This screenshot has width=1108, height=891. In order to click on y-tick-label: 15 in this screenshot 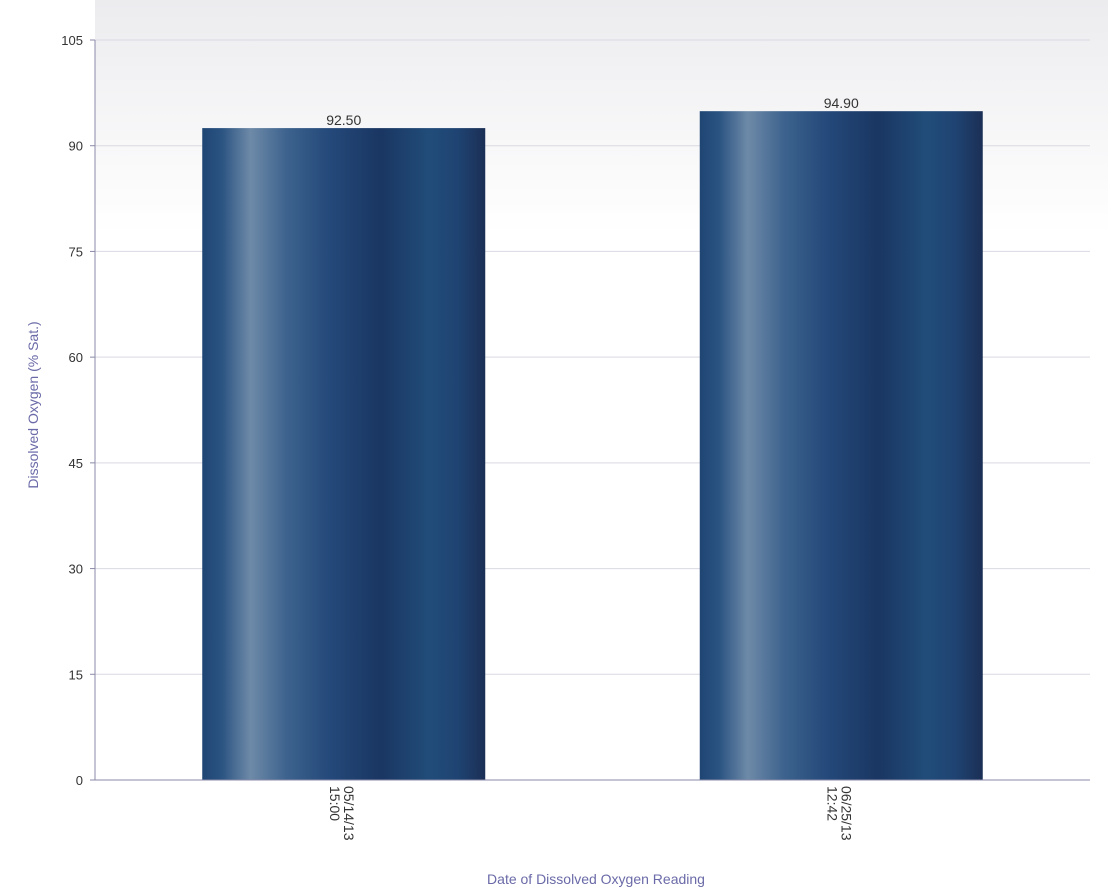, I will do `click(76, 674)`.